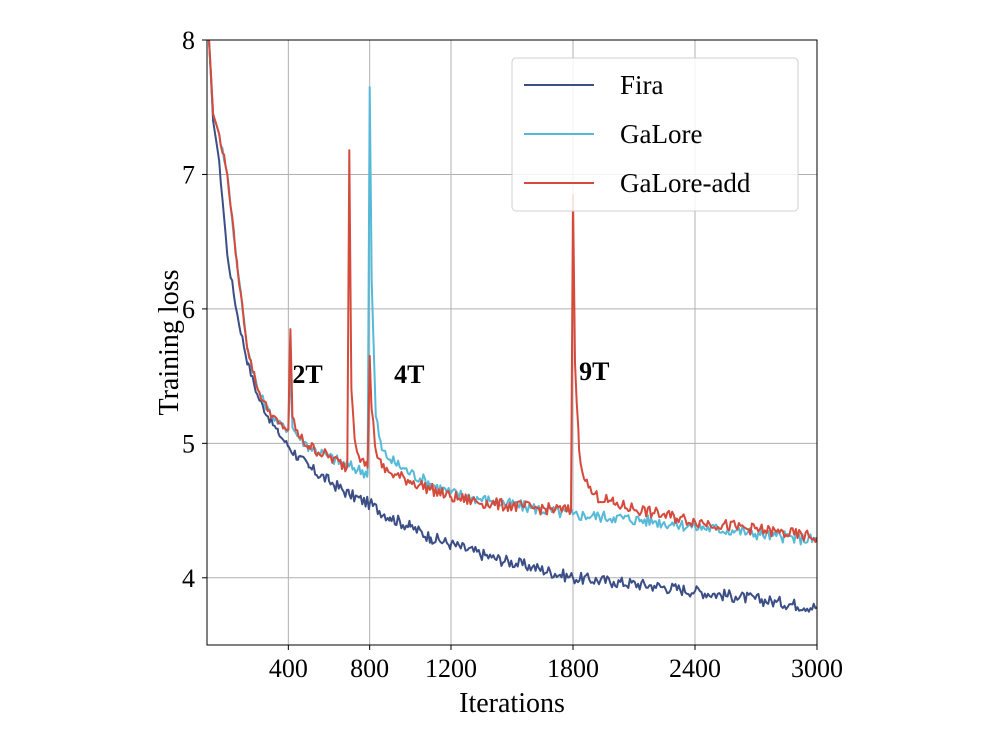 The width and height of the screenshot is (999, 745). I want to click on x-axis-title: Iterations, so click(512, 703).